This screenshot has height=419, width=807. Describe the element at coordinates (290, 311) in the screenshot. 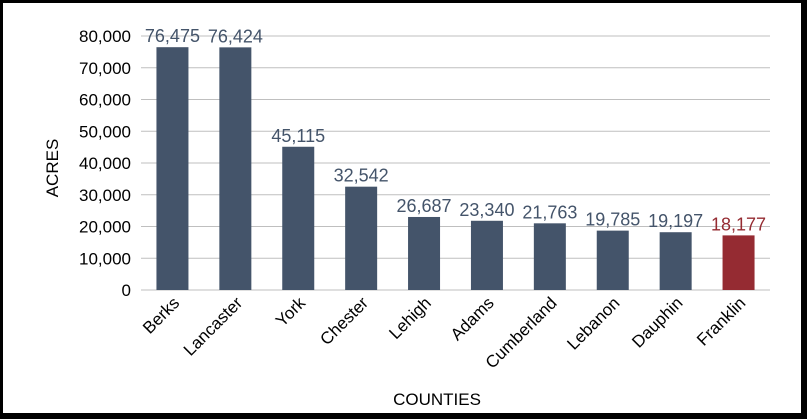

I see `x-tick-label: York` at that location.